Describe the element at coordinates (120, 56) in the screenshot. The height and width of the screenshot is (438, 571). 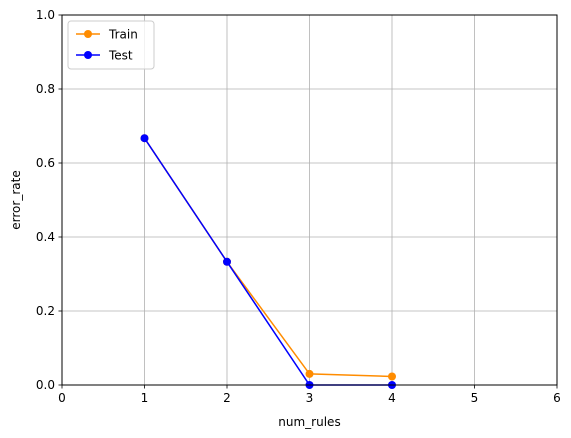
I see `legend-label: Test` at that location.